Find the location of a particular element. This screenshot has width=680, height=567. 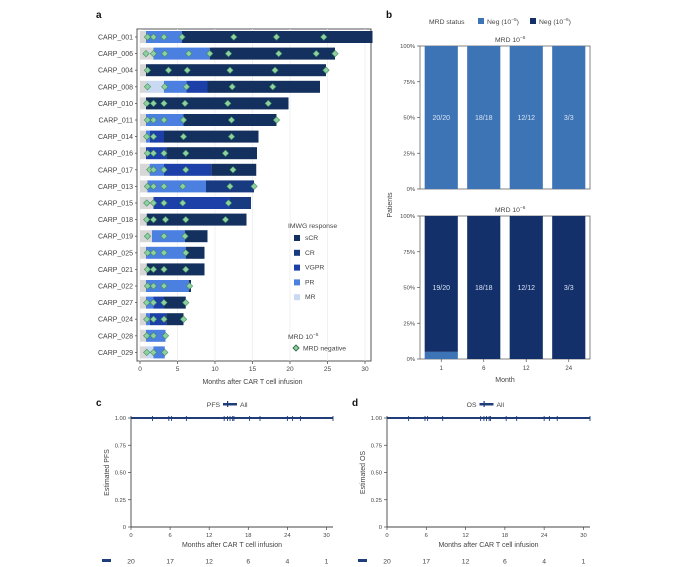

x-tick-label: 24 is located at coordinates (287, 536).